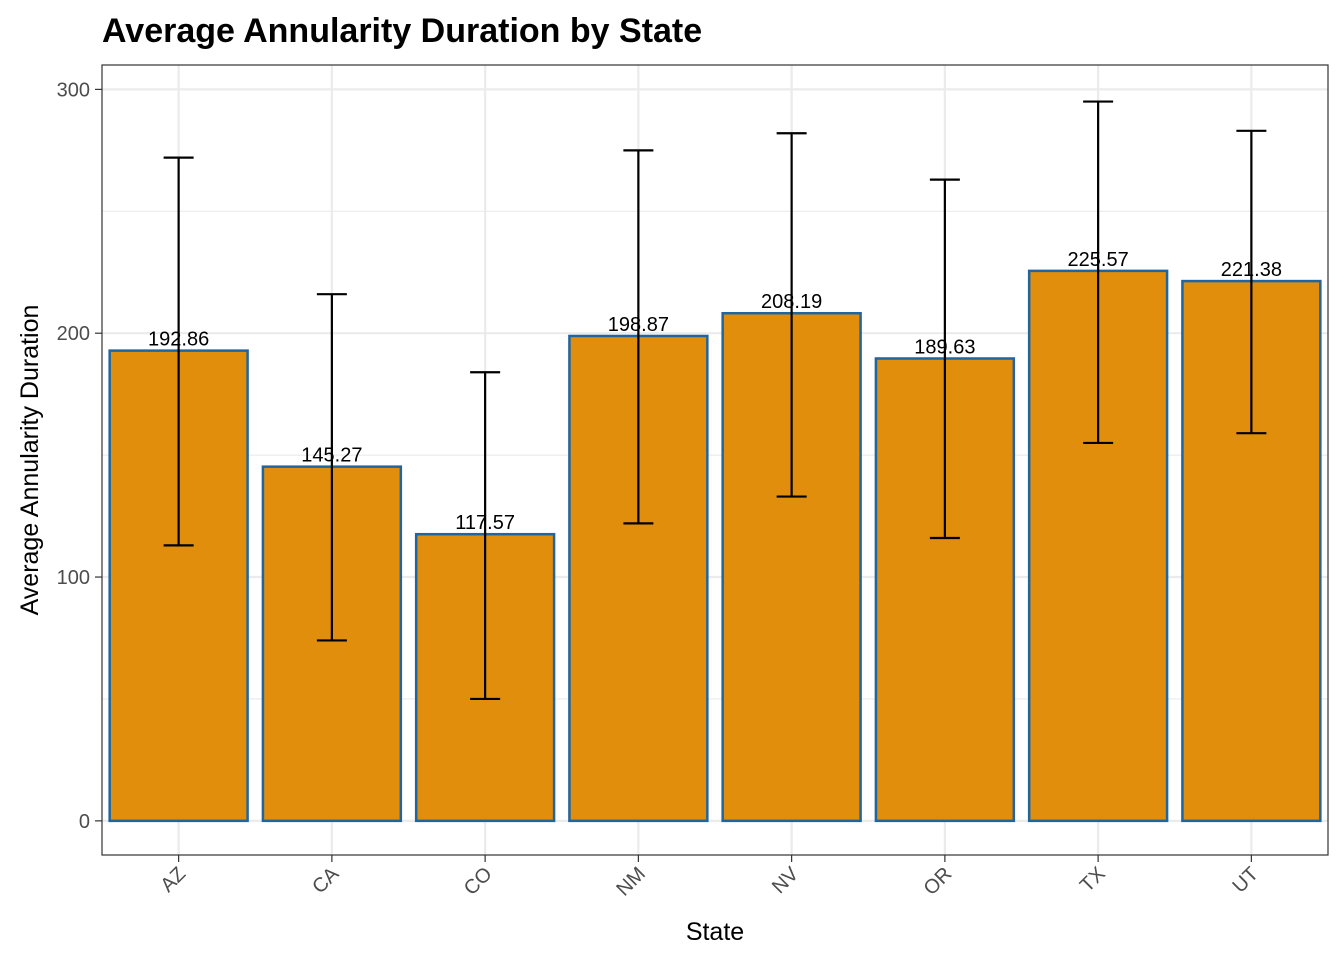 The image size is (1344, 960). I want to click on x-tick-label: TX, so click(1093, 880).